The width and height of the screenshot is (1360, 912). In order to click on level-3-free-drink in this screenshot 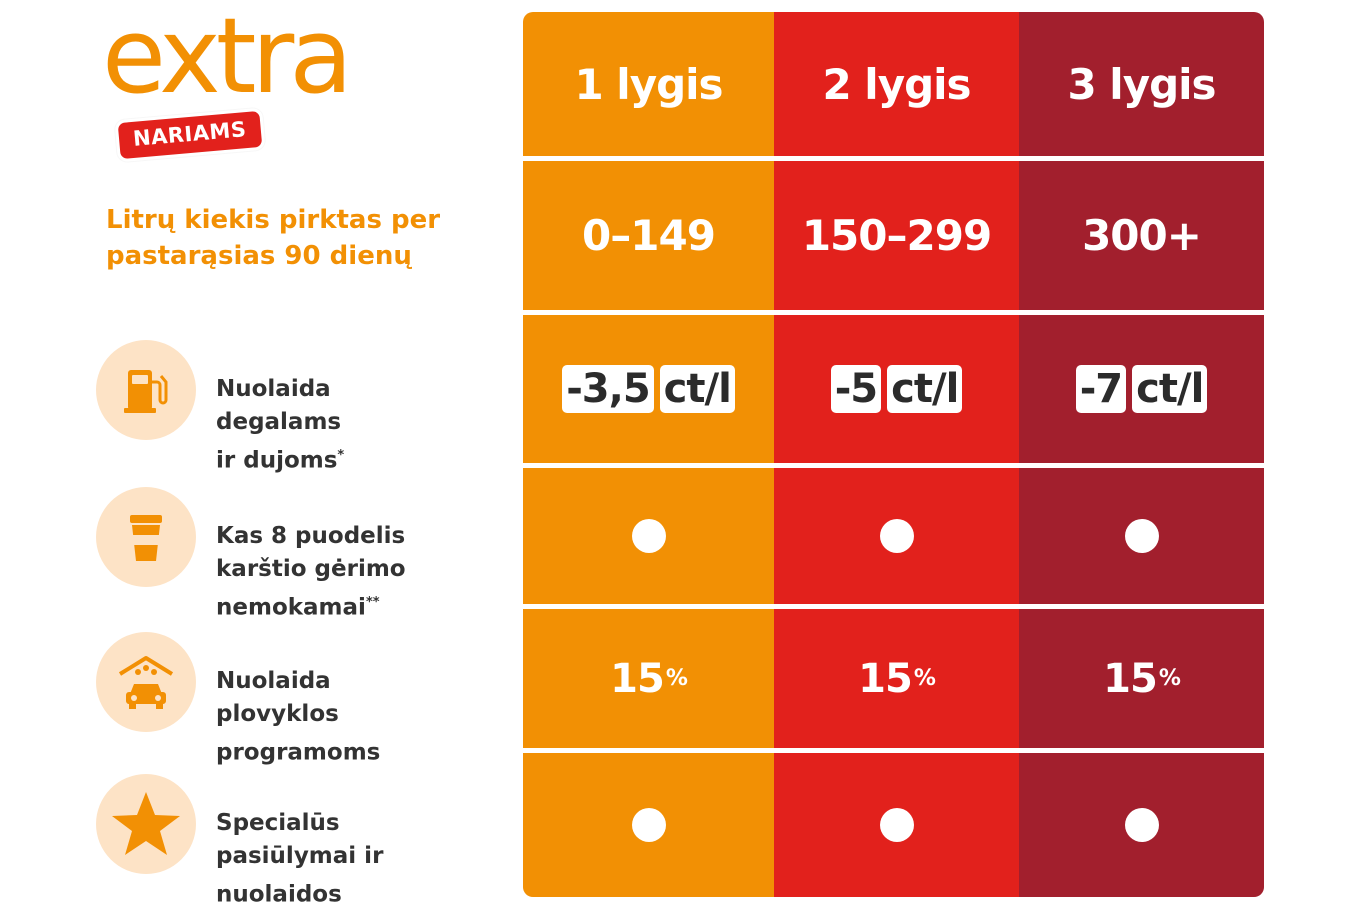, I will do `click(1141, 536)`.